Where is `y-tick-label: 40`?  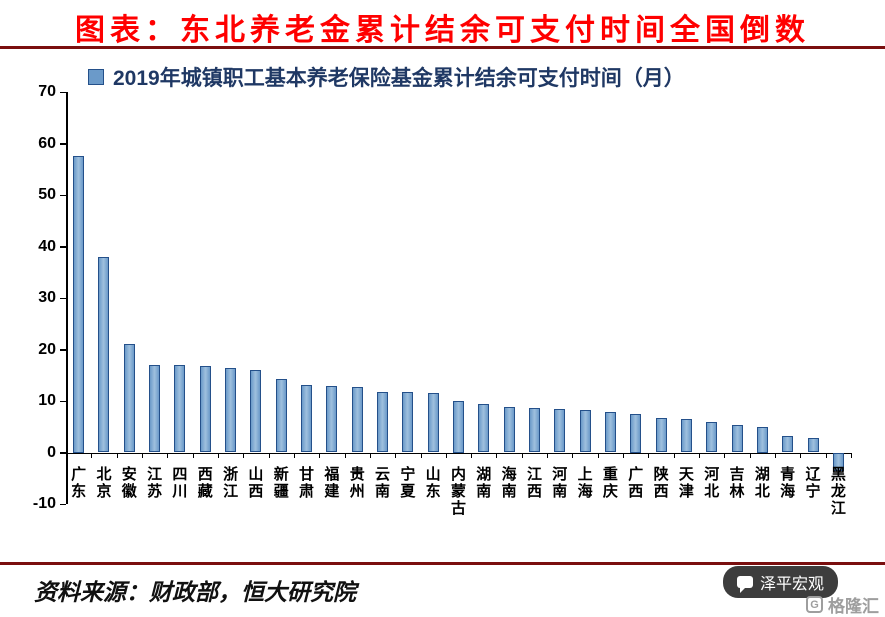 y-tick-label: 40 is located at coordinates (47, 246).